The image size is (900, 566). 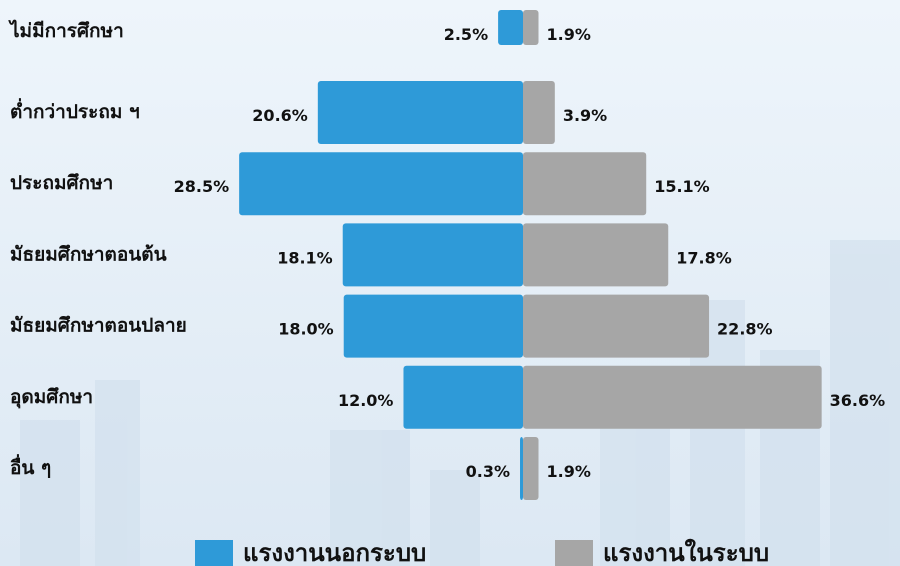 I want to click on value-label: 18.0%, so click(x=306, y=329).